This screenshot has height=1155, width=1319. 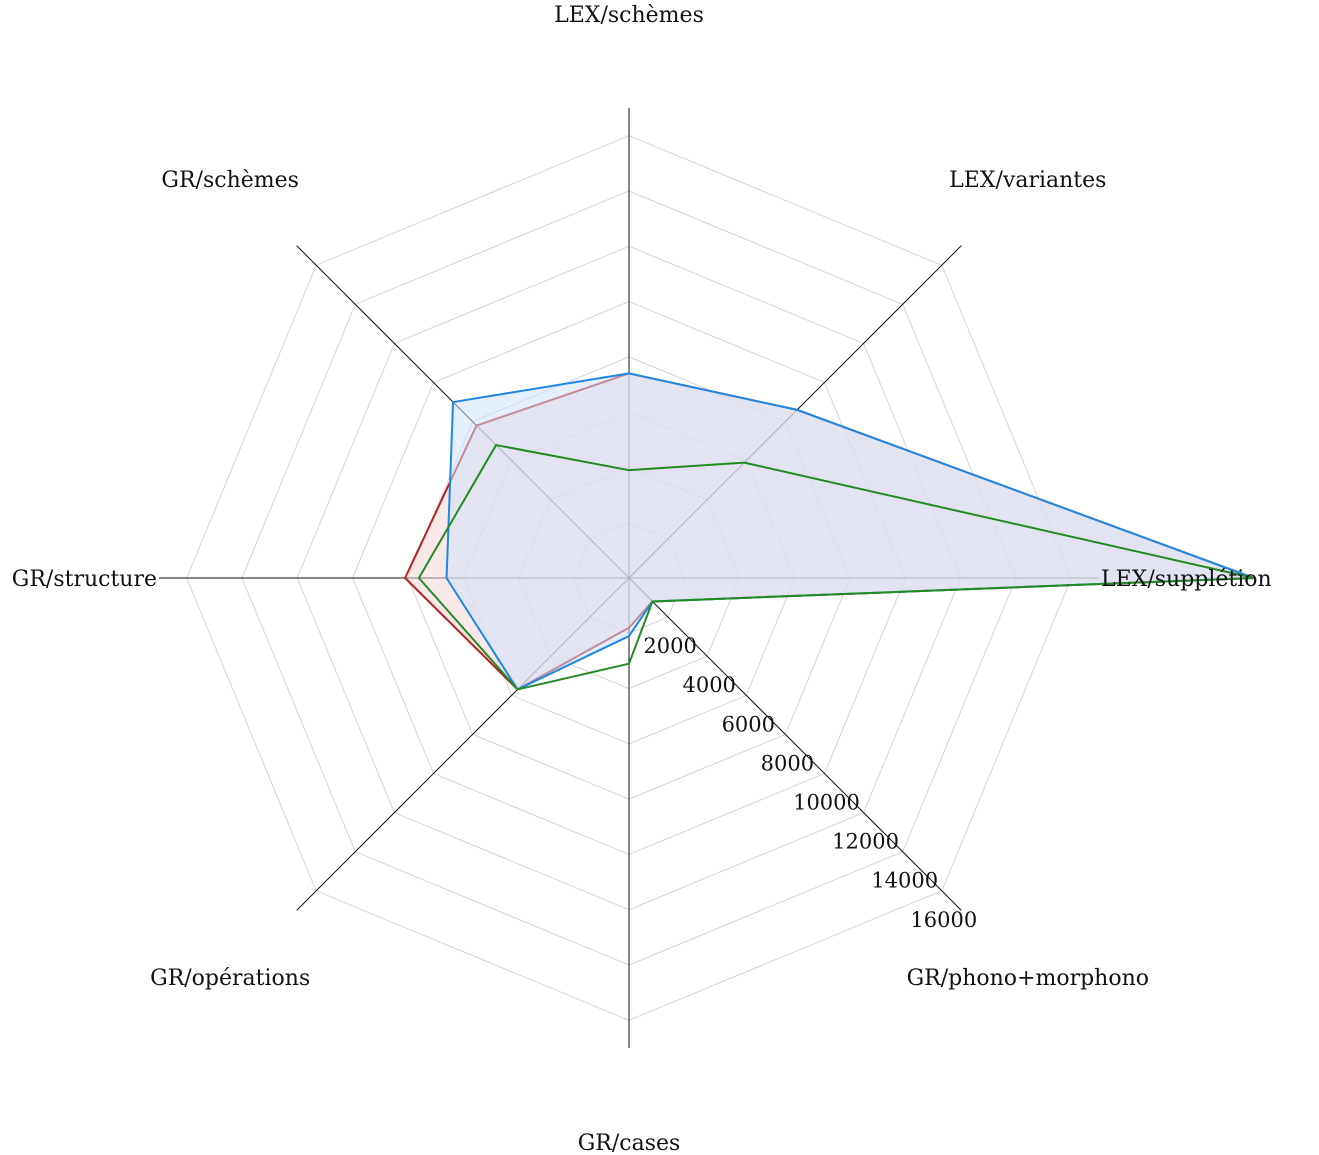 I want to click on axis-label: GR/cases, so click(x=629, y=1143).